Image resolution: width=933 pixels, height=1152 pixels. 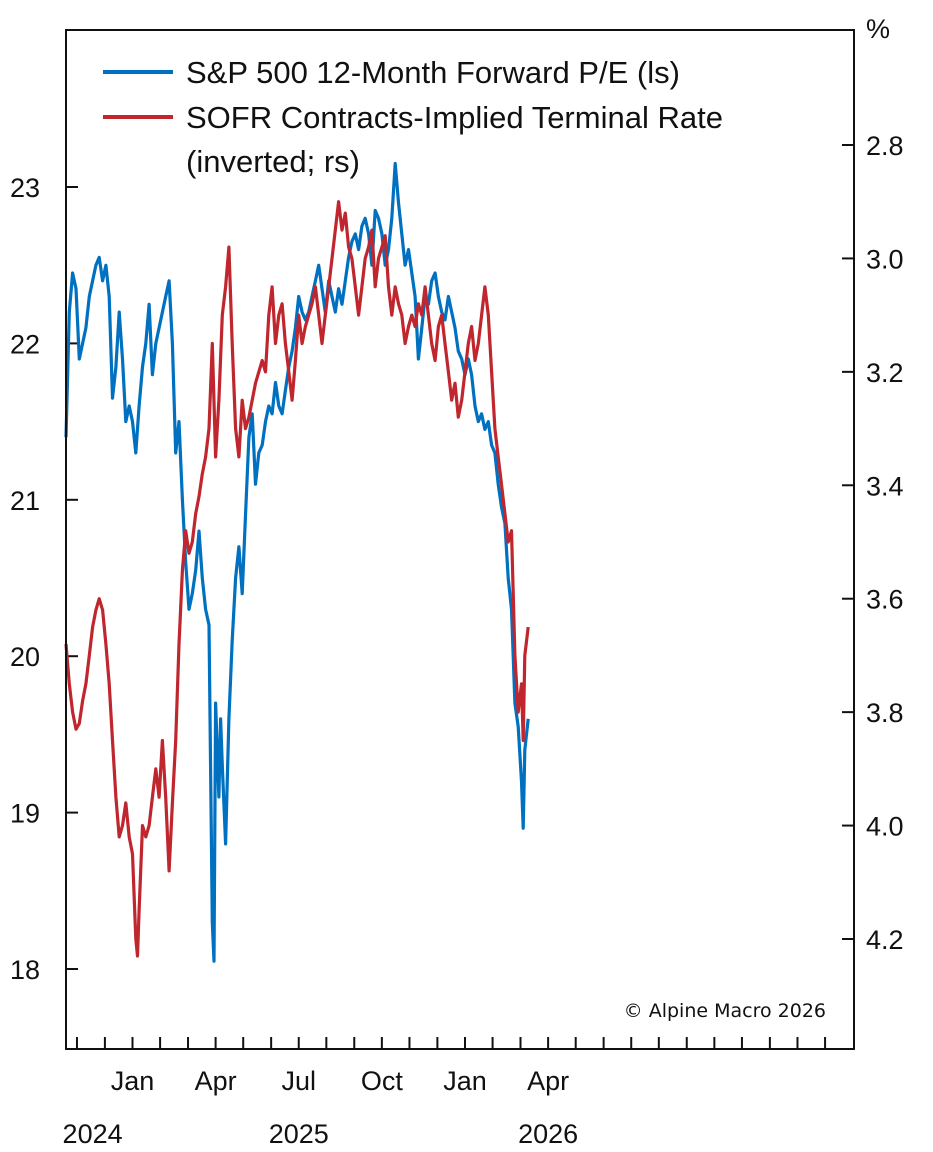 I want to click on x-month-label-4: Jan, so click(x=465, y=1081).